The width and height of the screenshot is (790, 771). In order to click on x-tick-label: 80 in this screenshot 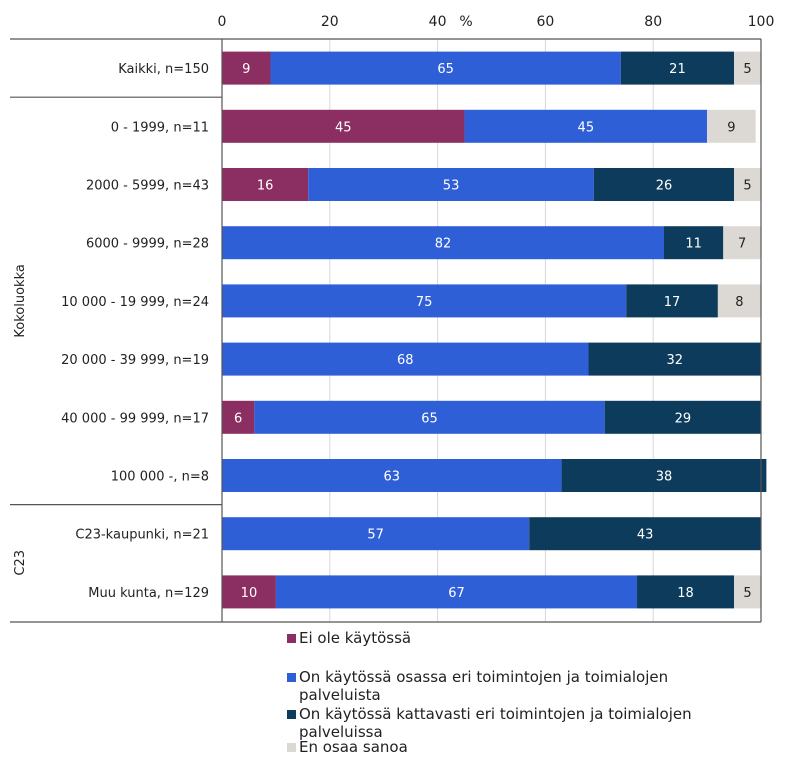, I will do `click(653, 22)`.